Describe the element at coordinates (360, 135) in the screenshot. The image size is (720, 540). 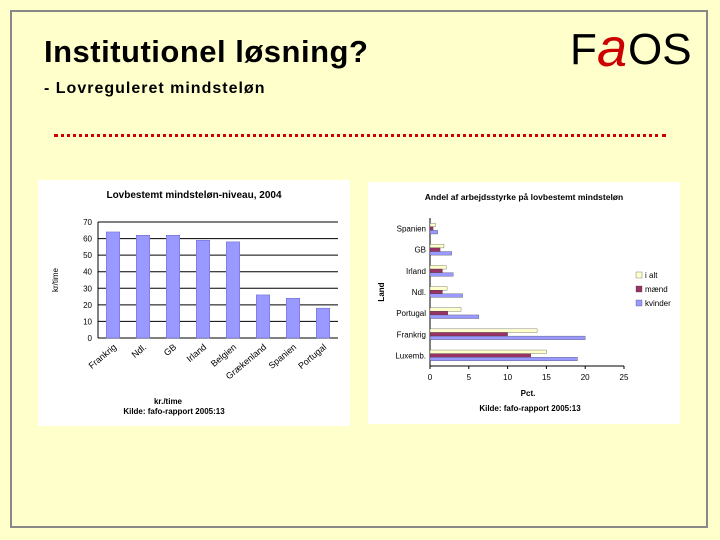
I see `divider-line` at that location.